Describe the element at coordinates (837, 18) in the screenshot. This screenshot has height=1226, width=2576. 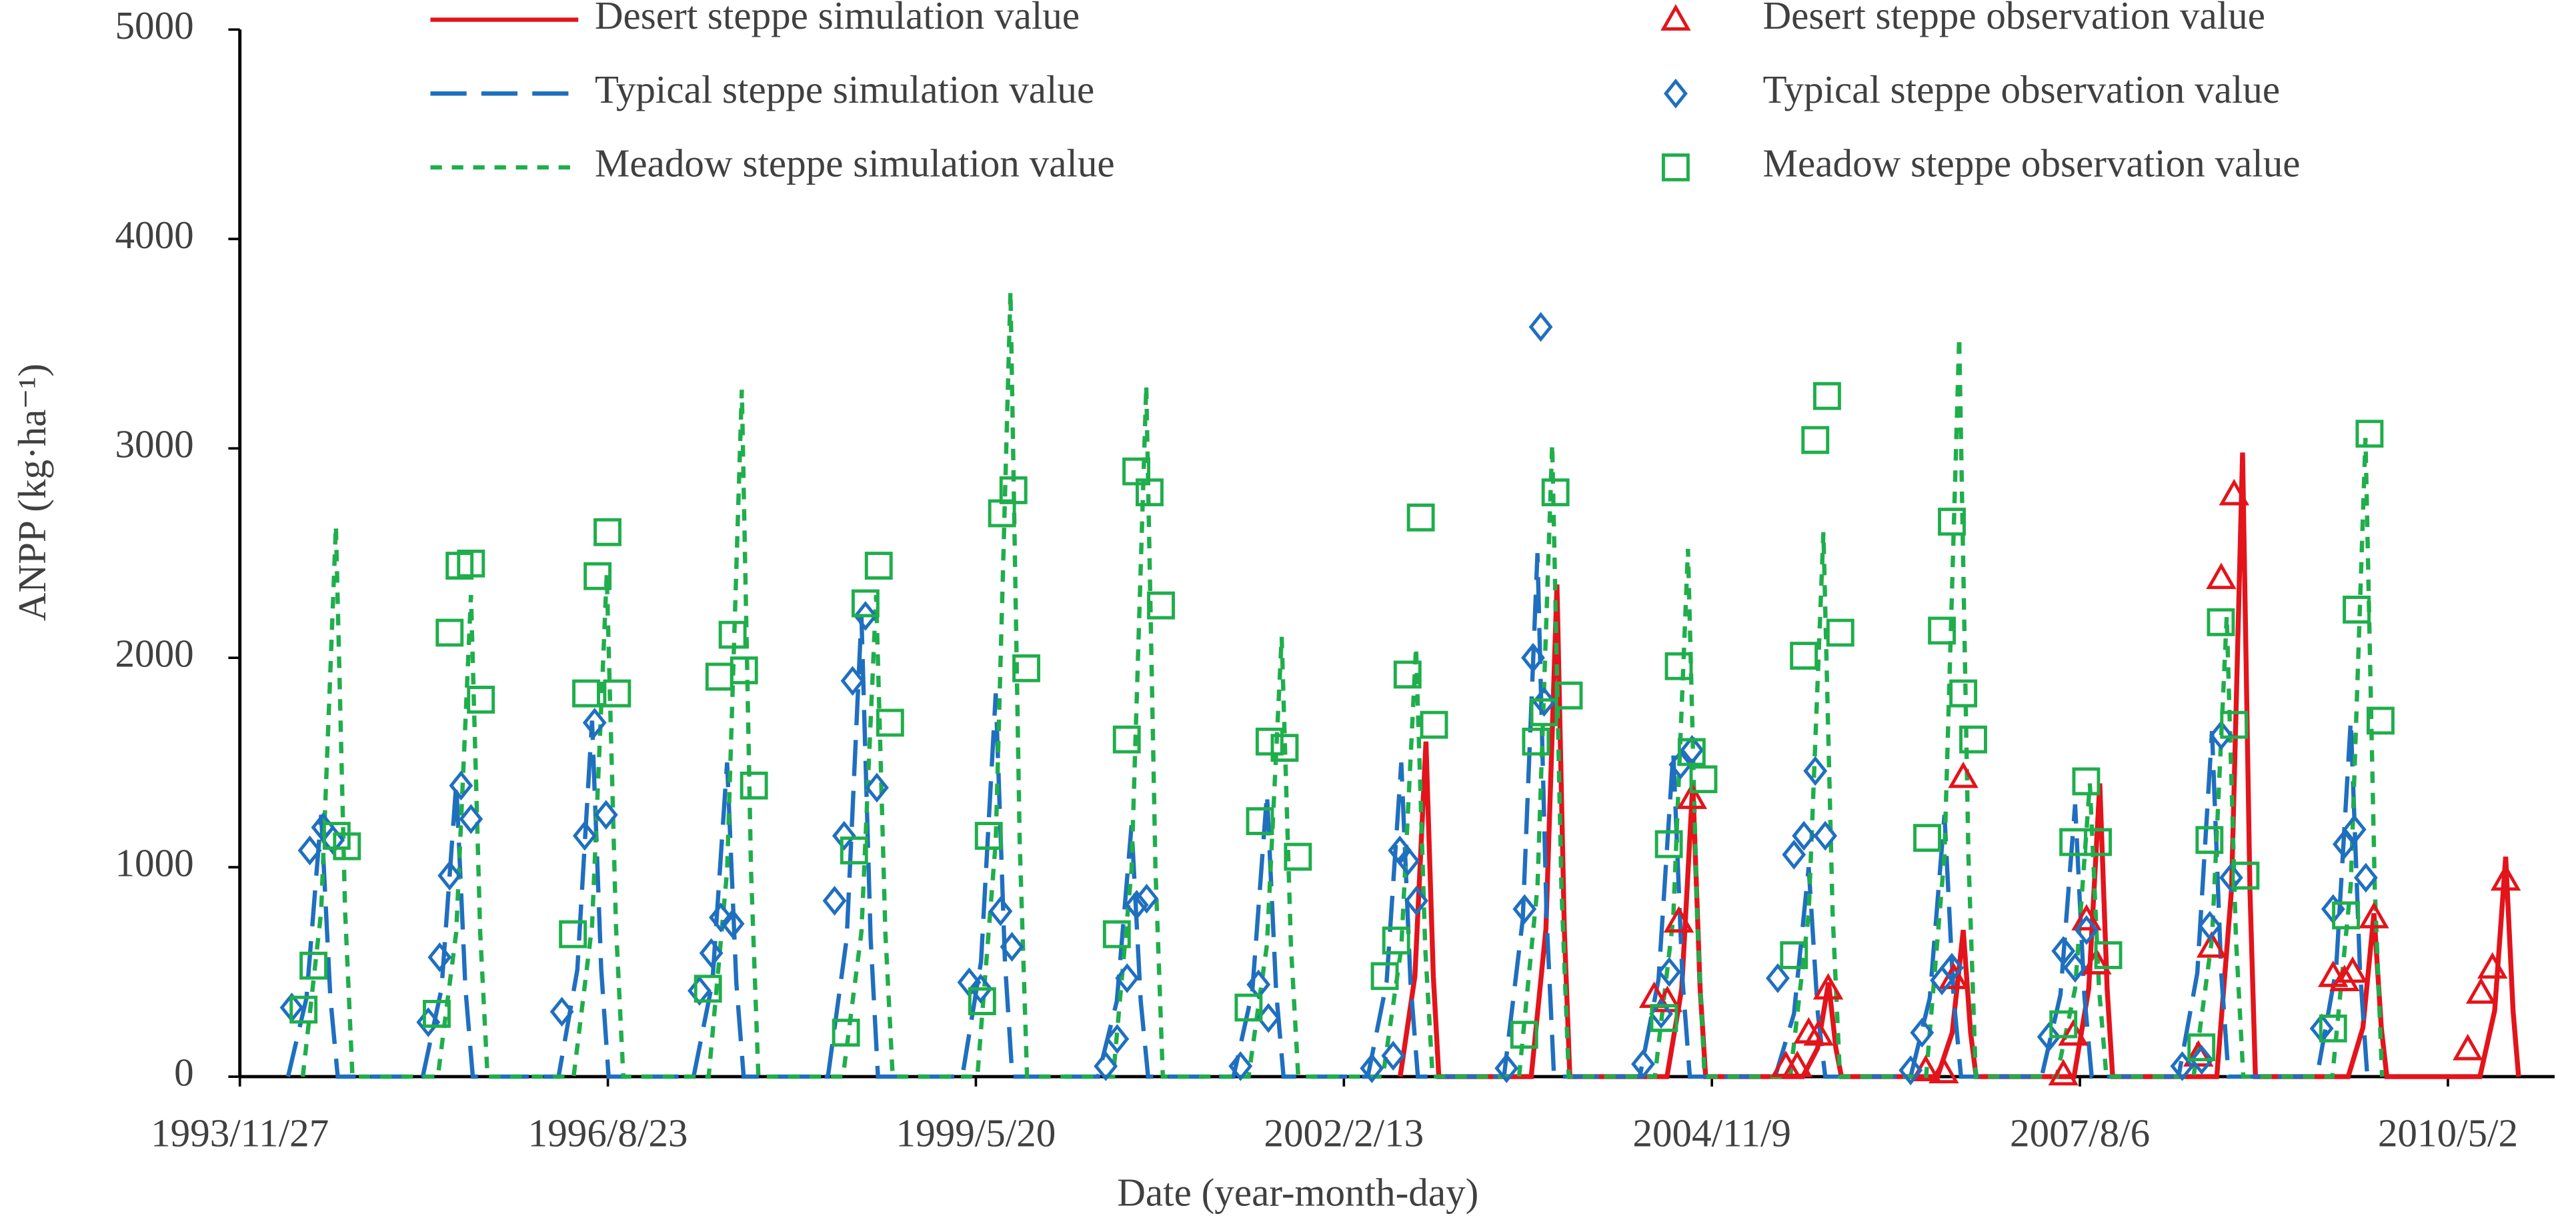
I see `legend-label: Desert steppe simulation value` at that location.